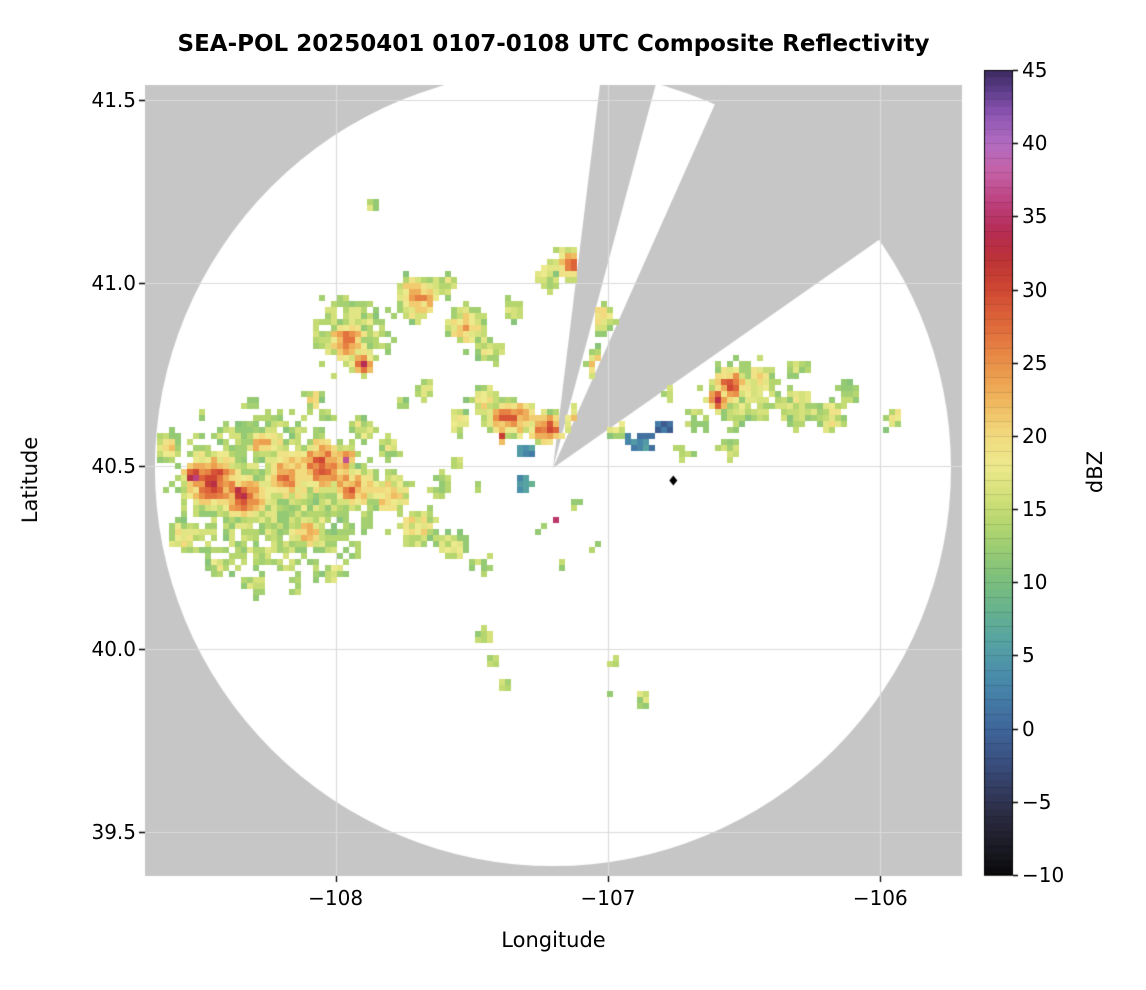  I want to click on colorbar-tick-label: 30, so click(1035, 289).